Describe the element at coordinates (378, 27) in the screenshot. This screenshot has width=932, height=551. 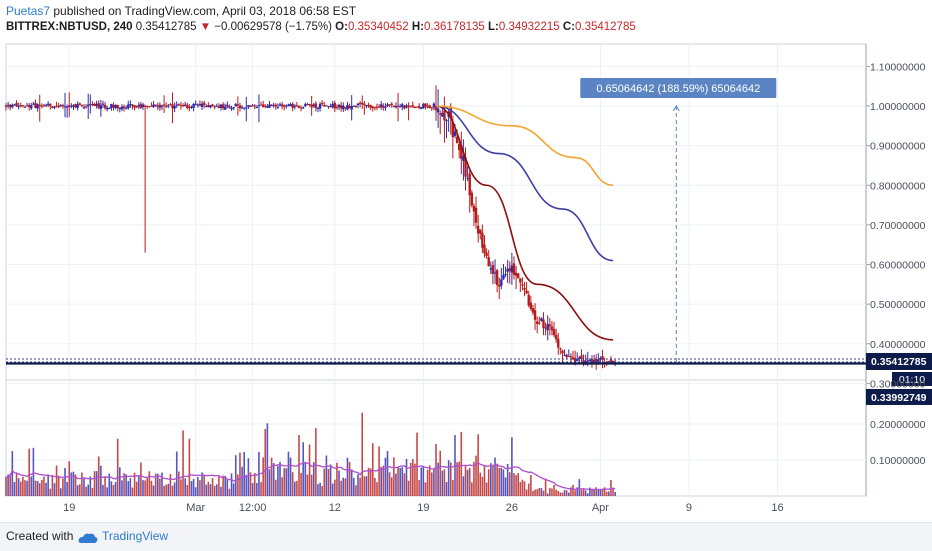
I see `open-value: 0.35340452` at that location.